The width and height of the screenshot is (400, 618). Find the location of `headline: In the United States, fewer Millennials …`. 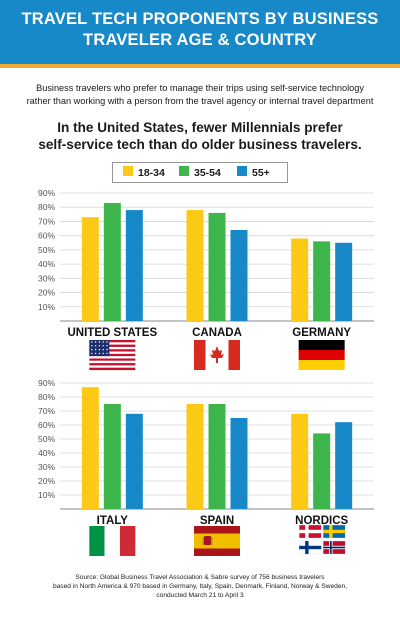

headline: In the United States, fewer Millennials … is located at coordinates (200, 136).